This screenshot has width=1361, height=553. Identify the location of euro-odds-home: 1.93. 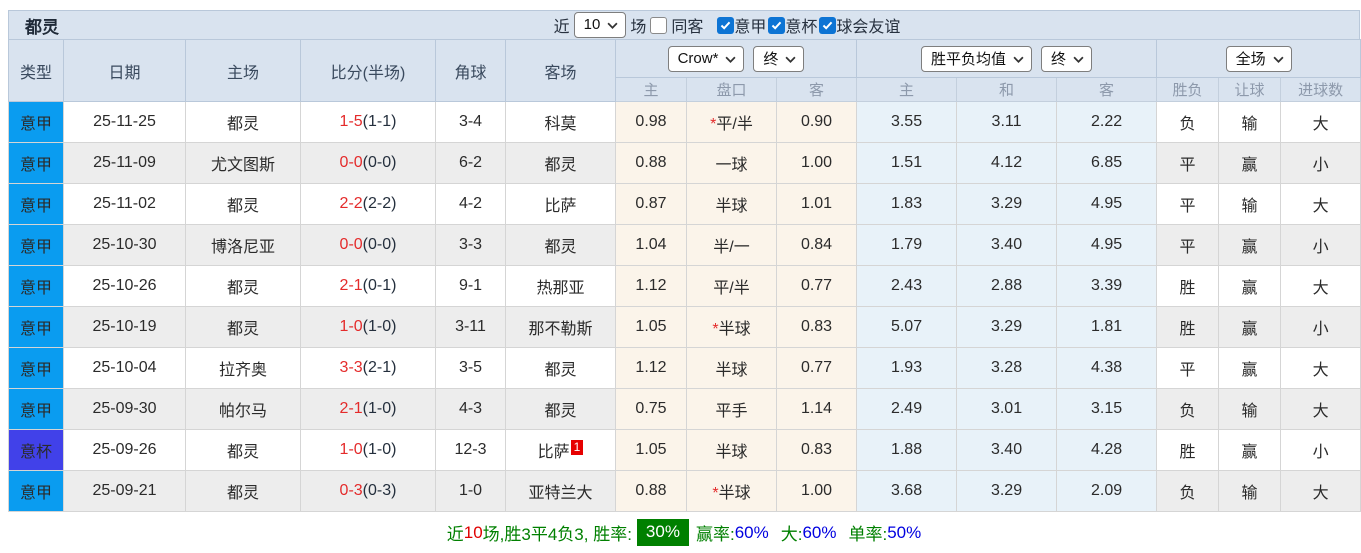
(907, 368).